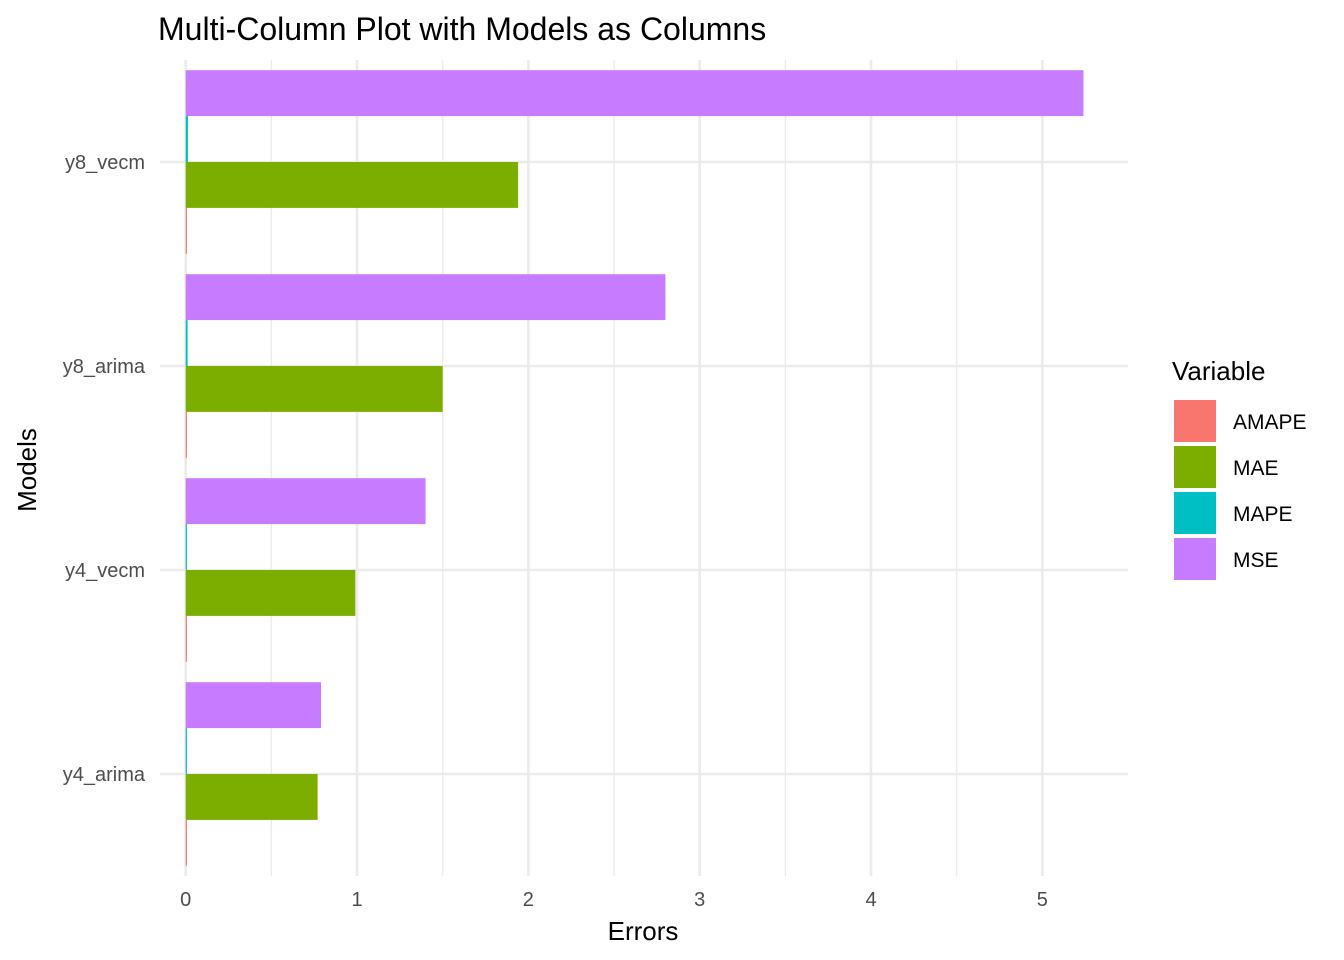 The width and height of the screenshot is (1344, 960). Describe the element at coordinates (1263, 514) in the screenshot. I see `legend-label: MAPE` at that location.